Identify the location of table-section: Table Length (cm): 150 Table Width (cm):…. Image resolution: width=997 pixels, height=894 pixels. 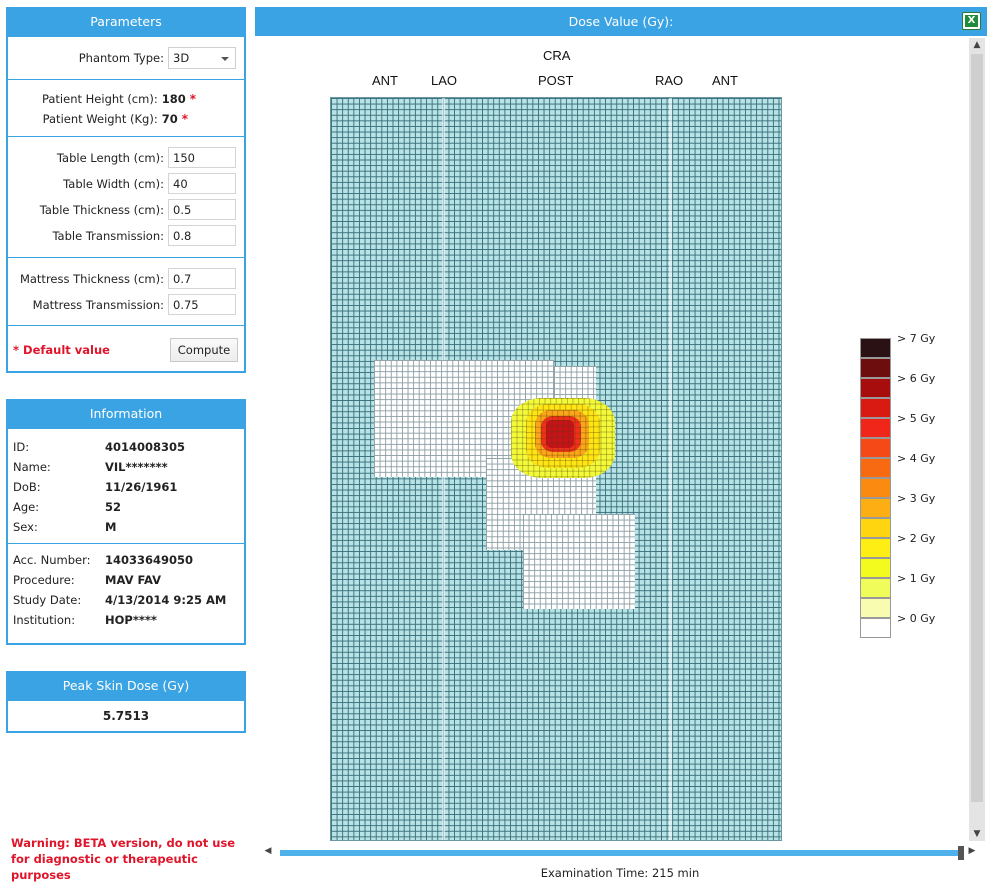
(126, 197).